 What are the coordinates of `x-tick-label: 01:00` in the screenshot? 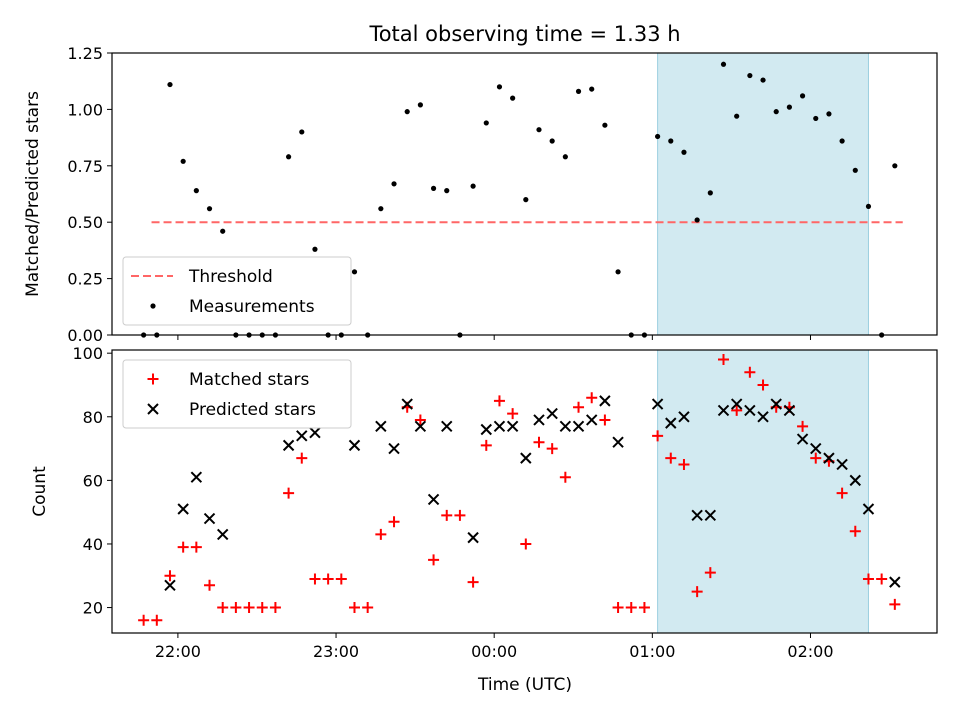 It's located at (652, 651).